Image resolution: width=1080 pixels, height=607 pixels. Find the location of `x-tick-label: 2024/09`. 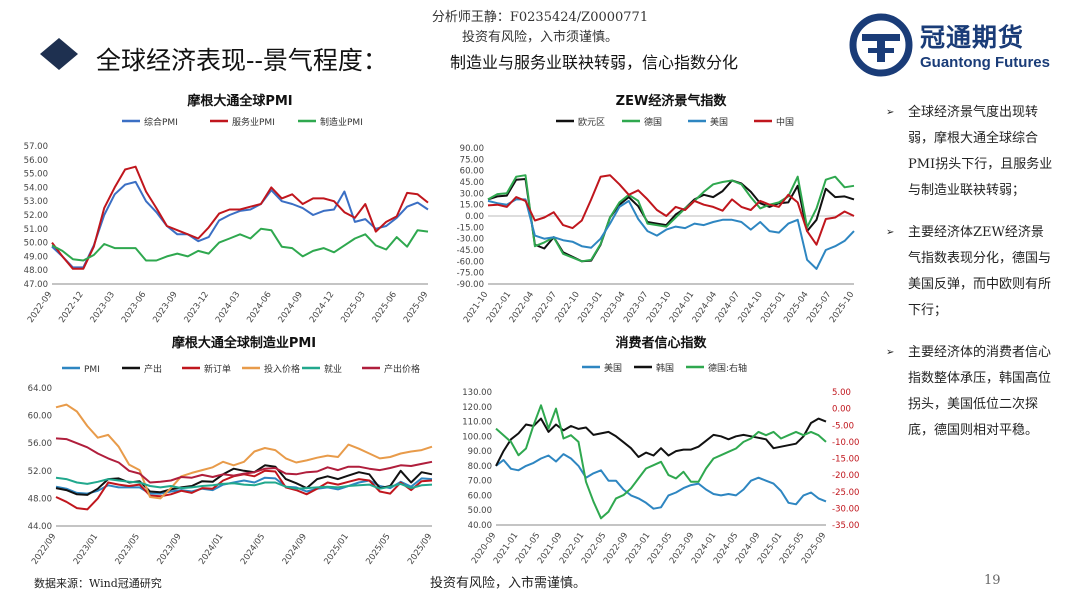

x-tick-label: 2024/09 is located at coordinates (295, 549).